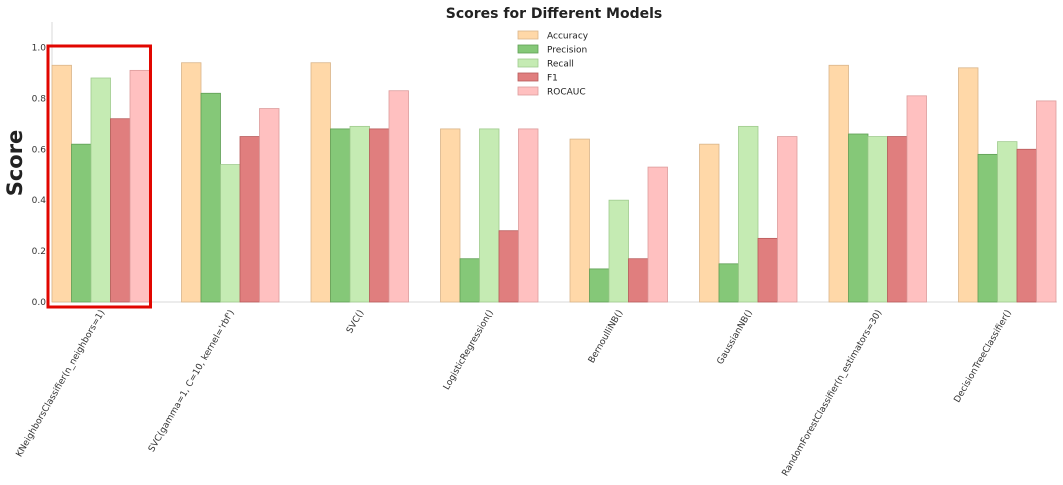  I want to click on highlight-box, so click(99, 176).